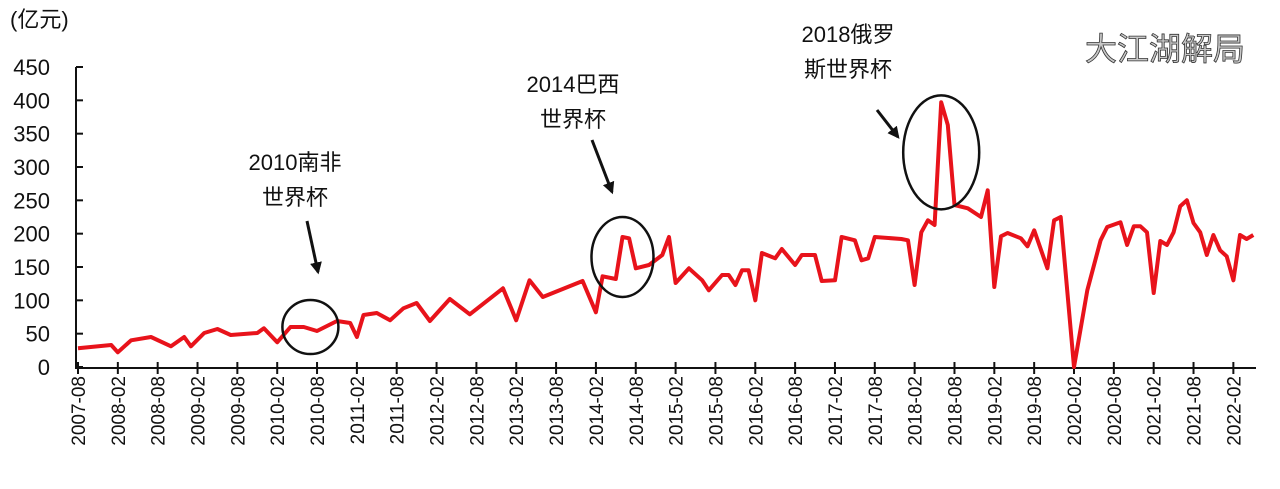 Image resolution: width=1280 pixels, height=489 pixels. What do you see at coordinates (31, 167) in the screenshot?
I see `y-tick-label: 300` at bounding box center [31, 167].